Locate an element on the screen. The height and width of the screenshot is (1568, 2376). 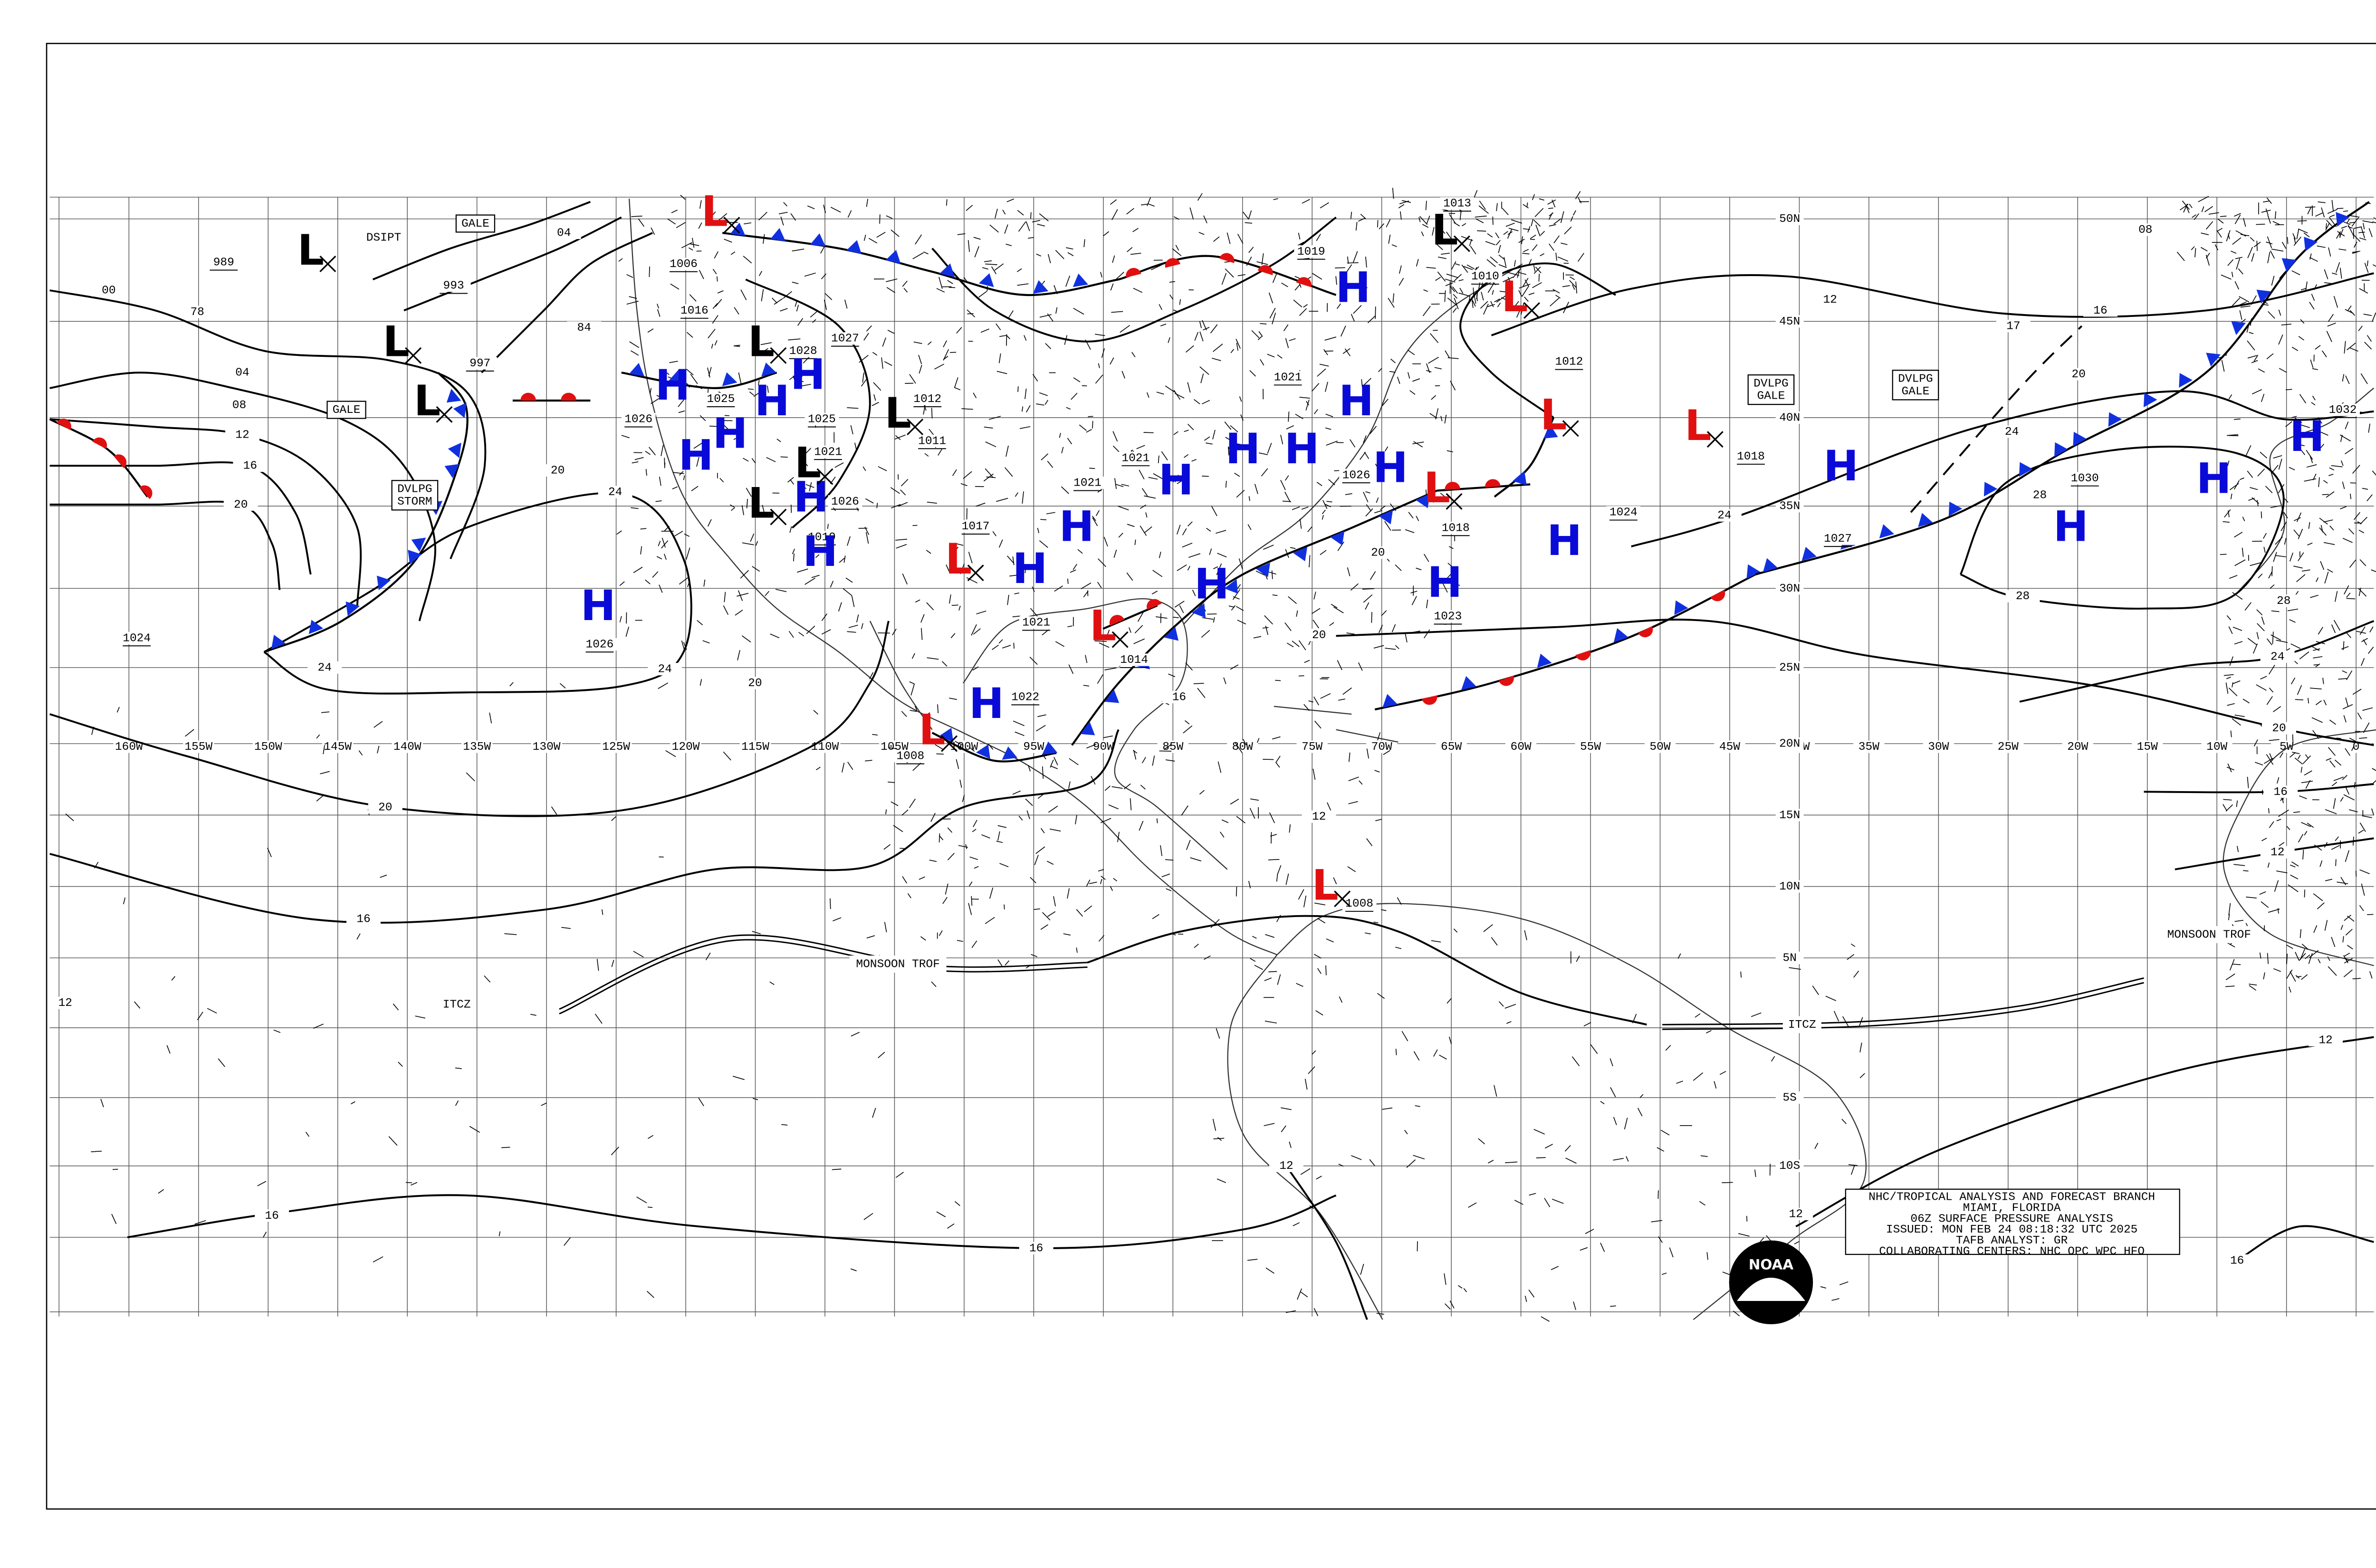
front-label-bg is located at coordinates (384, 237).